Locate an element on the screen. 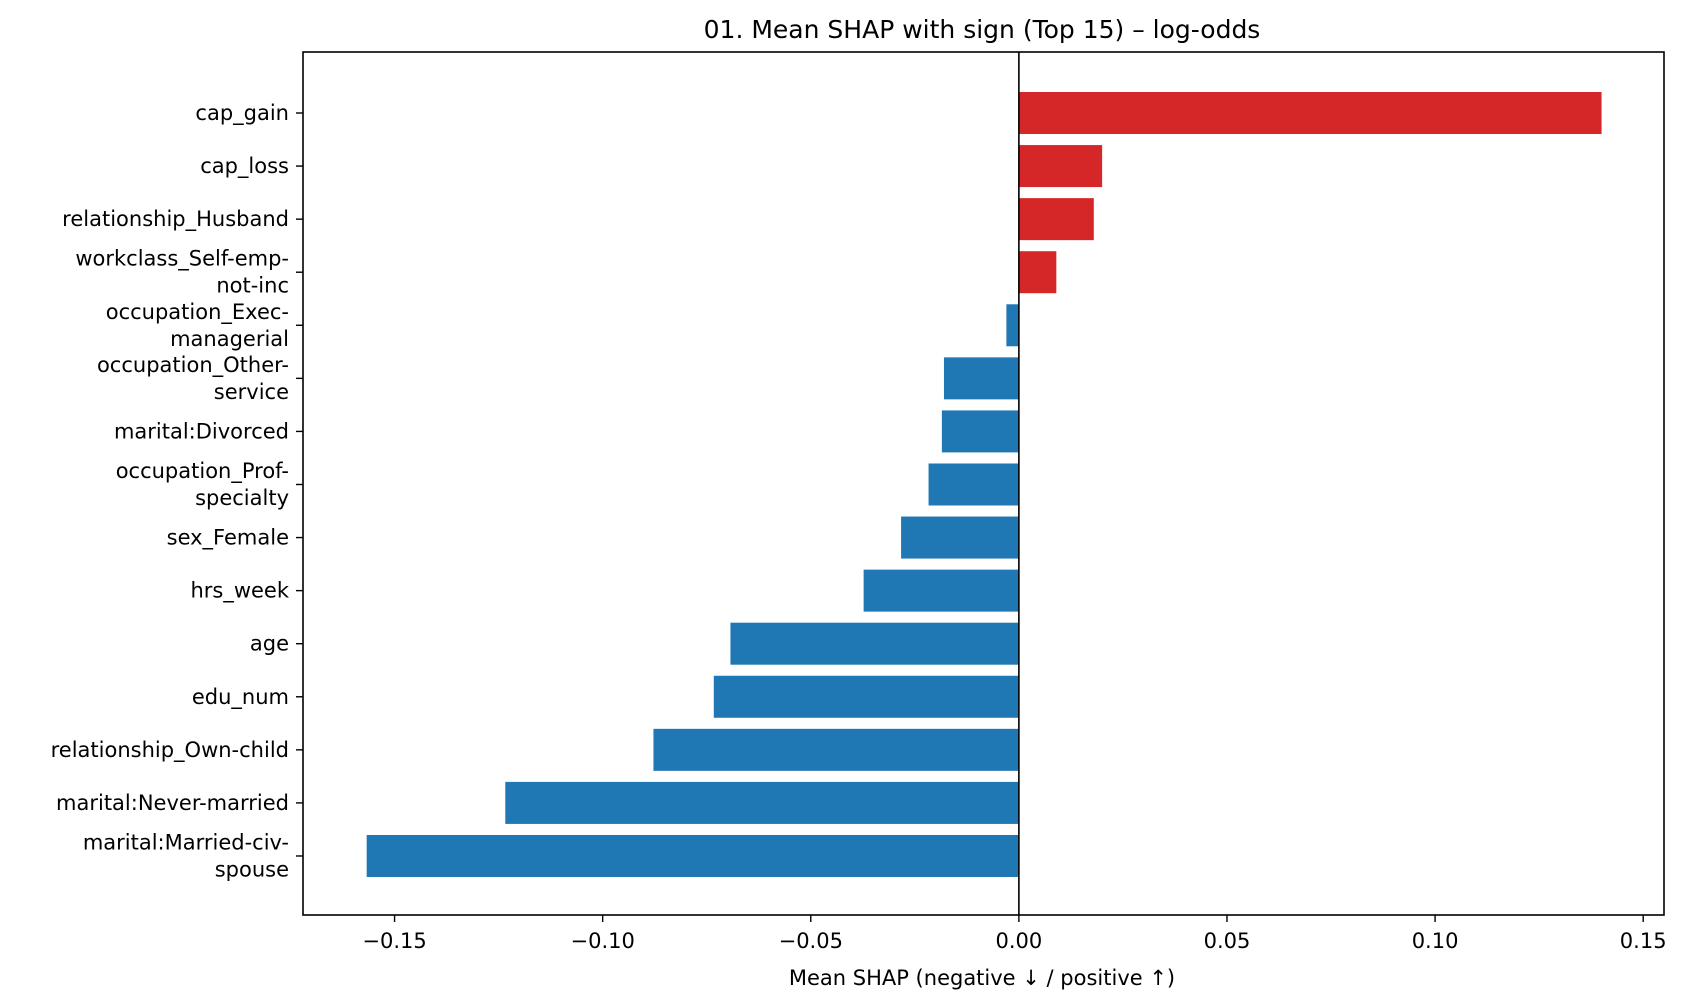  y-tick-label-15-line-1: marital:Married-civ- is located at coordinates (186, 842).